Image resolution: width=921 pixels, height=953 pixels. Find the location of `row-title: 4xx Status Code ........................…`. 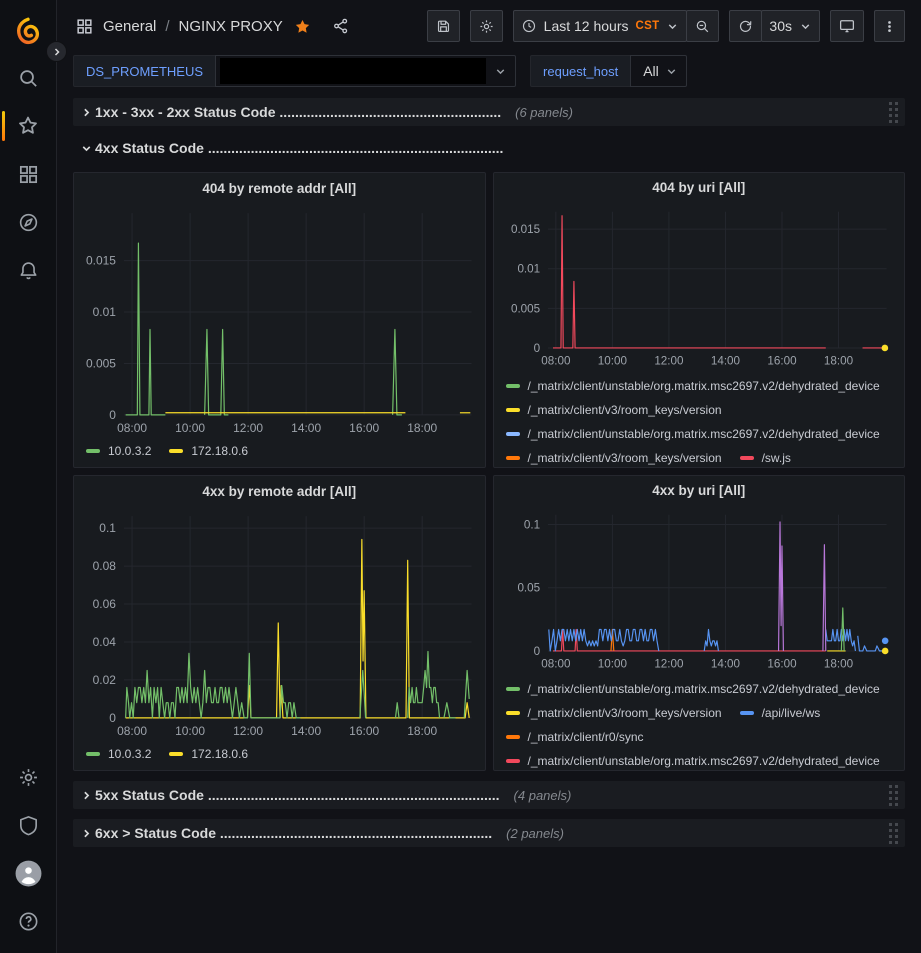

row-title: 4xx Status Code ........................… is located at coordinates (299, 148).